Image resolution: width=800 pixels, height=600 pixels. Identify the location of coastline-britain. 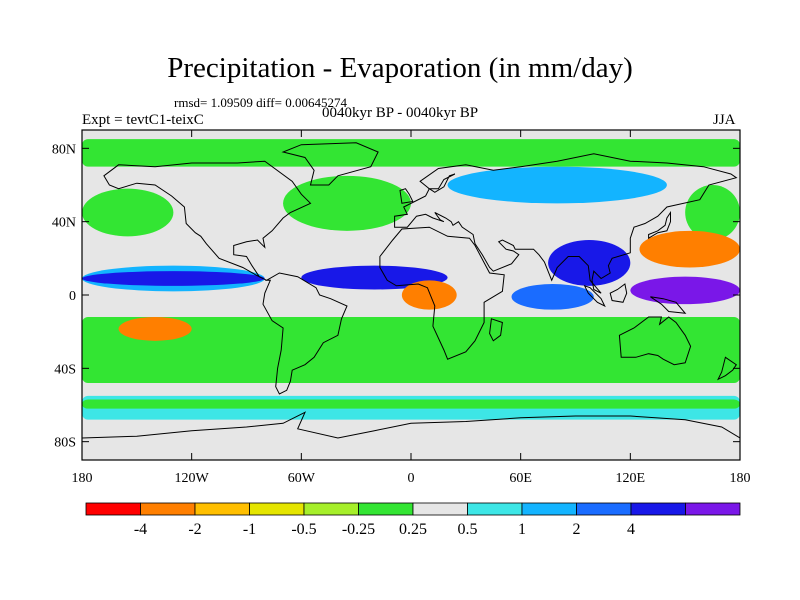
(406, 196).